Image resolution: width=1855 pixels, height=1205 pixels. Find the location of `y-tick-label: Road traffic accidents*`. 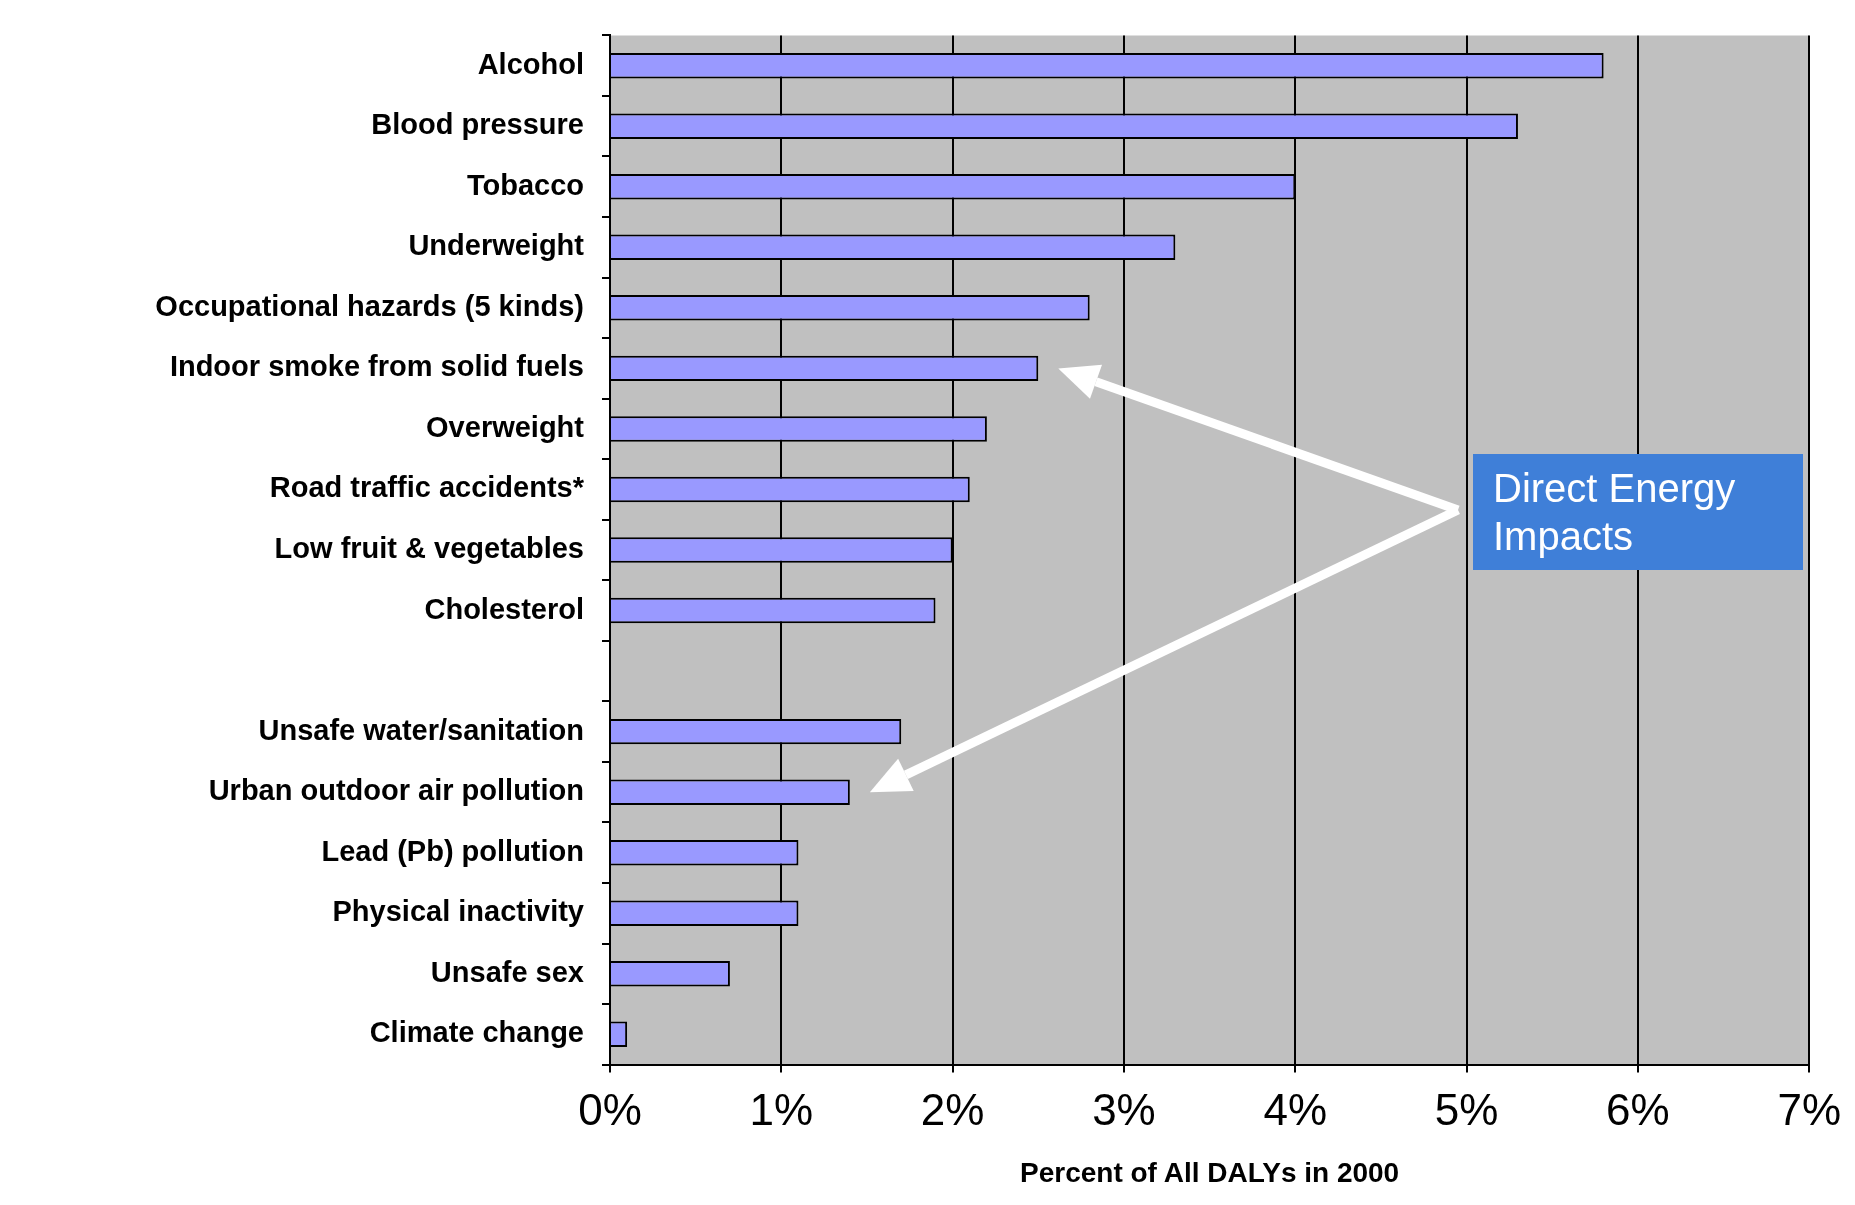

y-tick-label: Road traffic accidents* is located at coordinates (427, 487).